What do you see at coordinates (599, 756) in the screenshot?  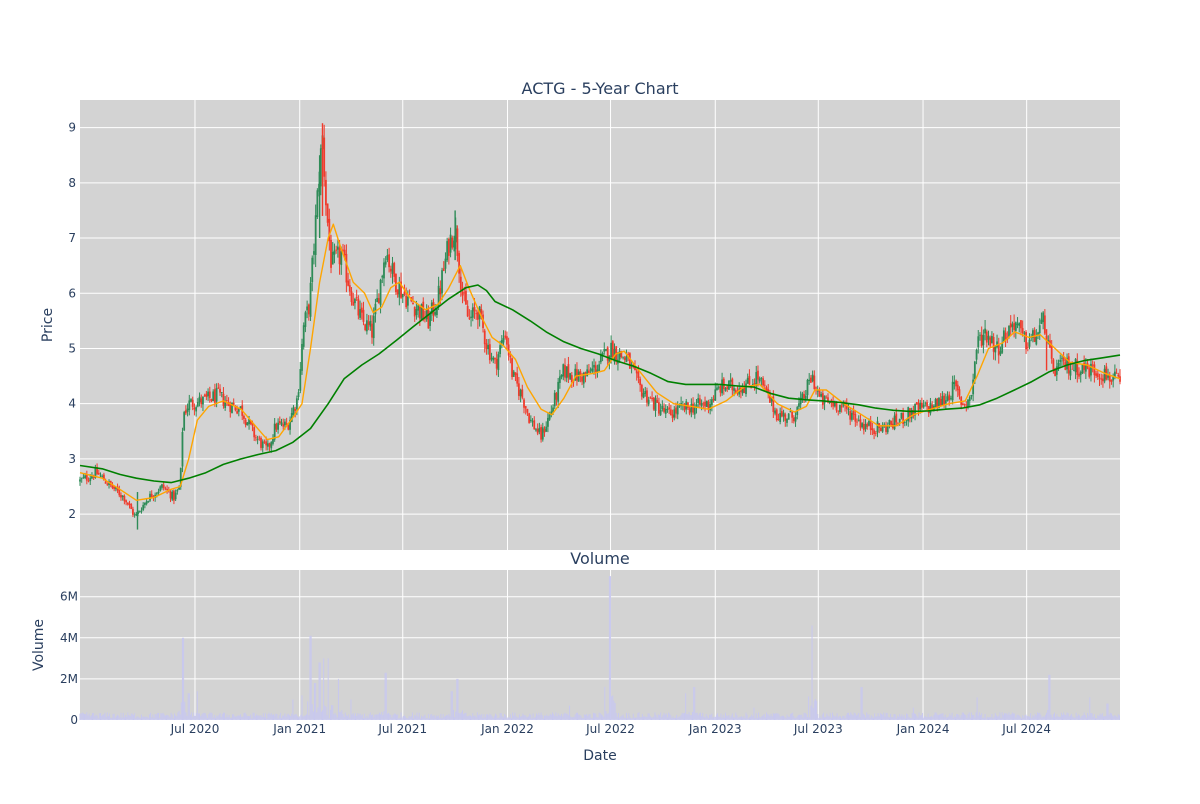 I see `date-axis-title: Date` at bounding box center [599, 756].